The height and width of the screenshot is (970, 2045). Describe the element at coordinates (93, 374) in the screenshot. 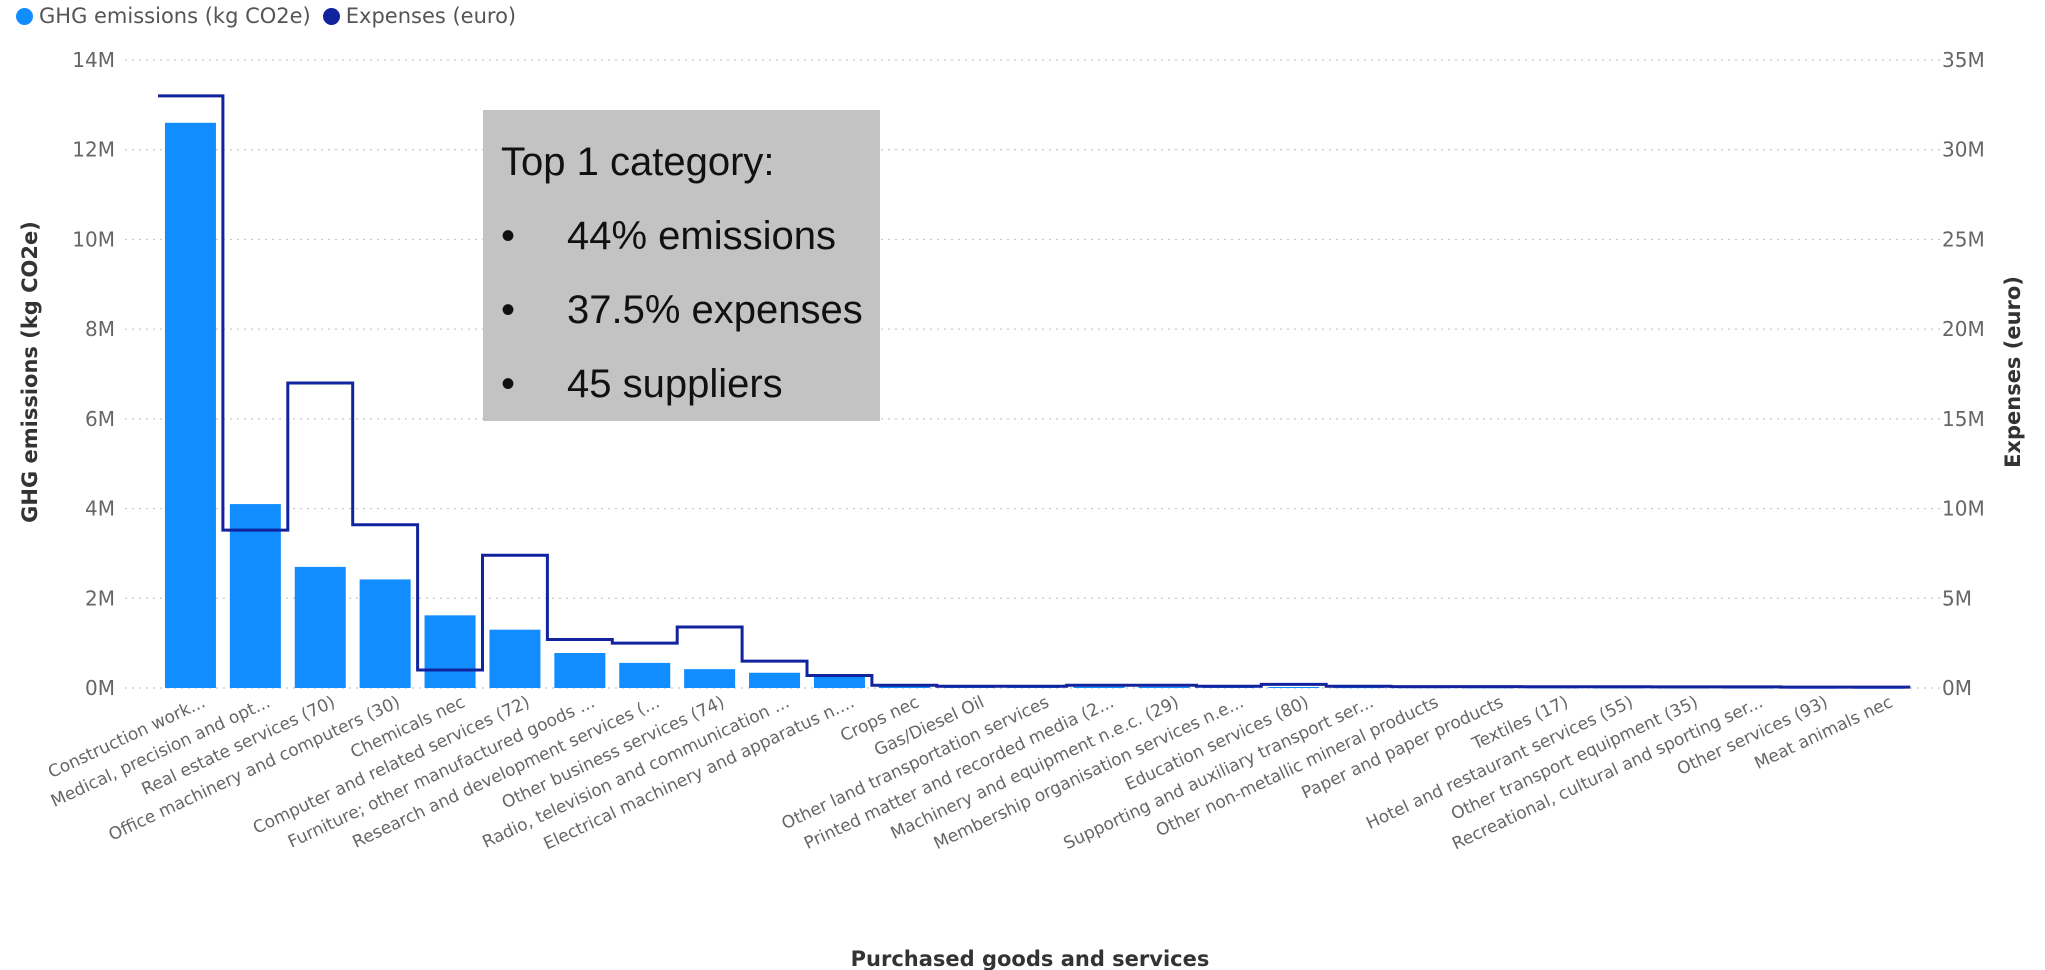

I see `y-axis-left-ticks: 0M 2M 4M 6M 8M 10M 12M 14M` at that location.